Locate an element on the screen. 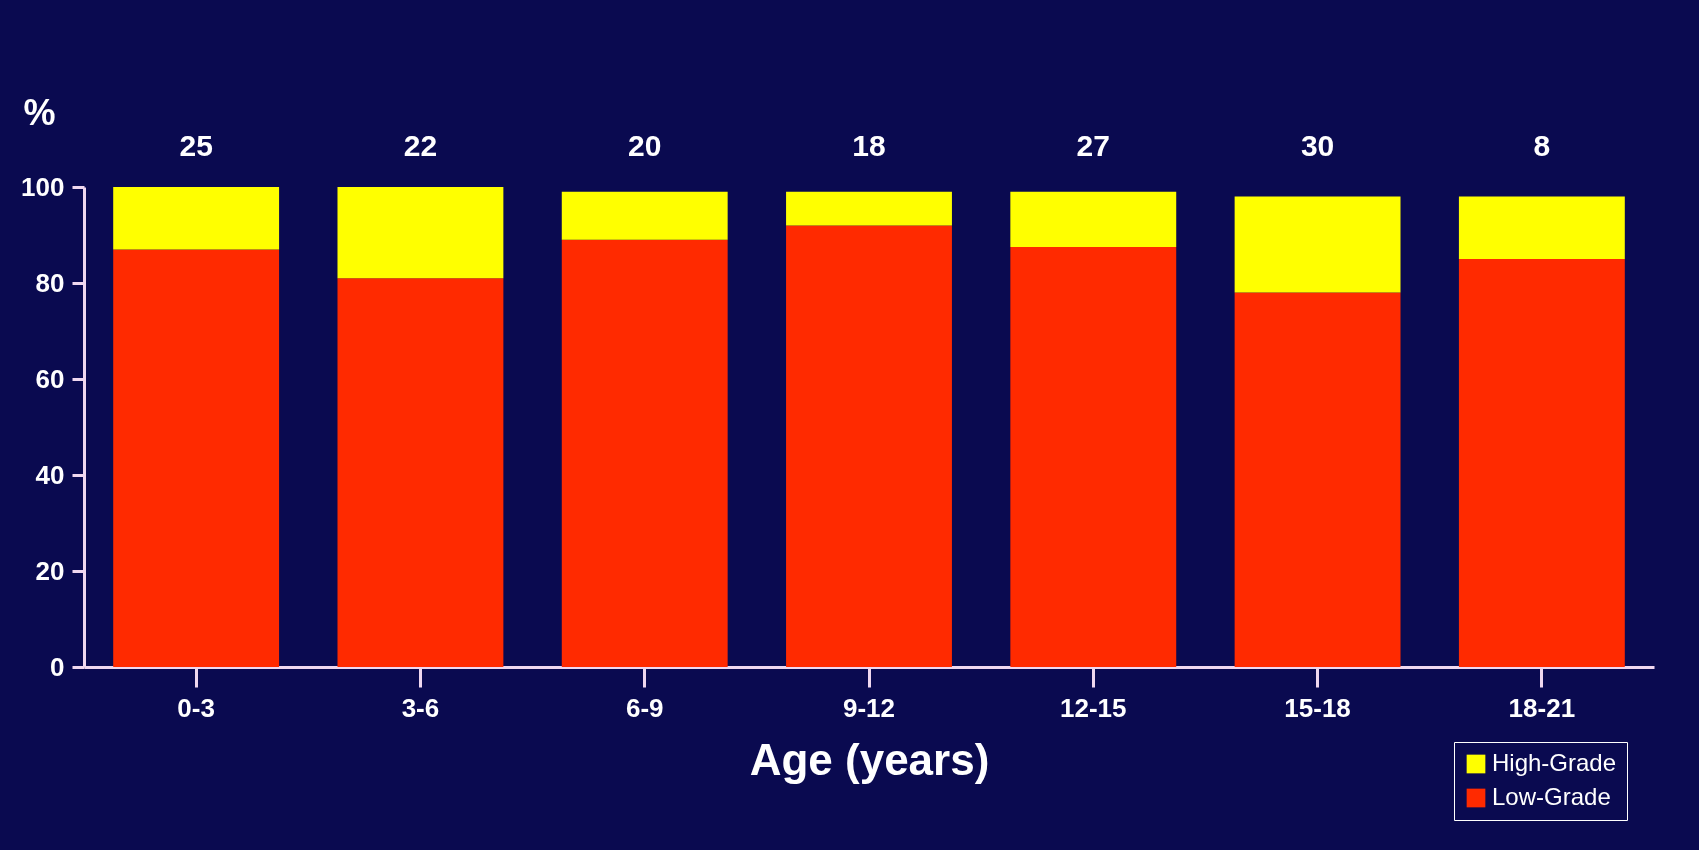 The height and width of the screenshot is (850, 1699). x-tick-label: 12-15 is located at coordinates (1093, 707).